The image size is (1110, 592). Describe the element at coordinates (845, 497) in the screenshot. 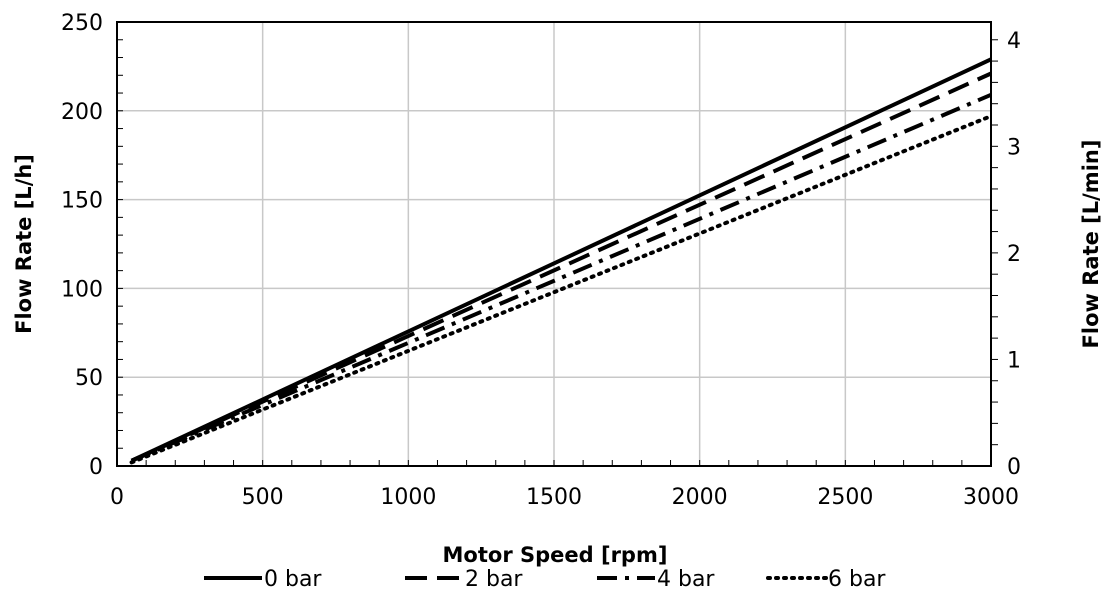

I see `x-tick-label-5: 2500` at that location.